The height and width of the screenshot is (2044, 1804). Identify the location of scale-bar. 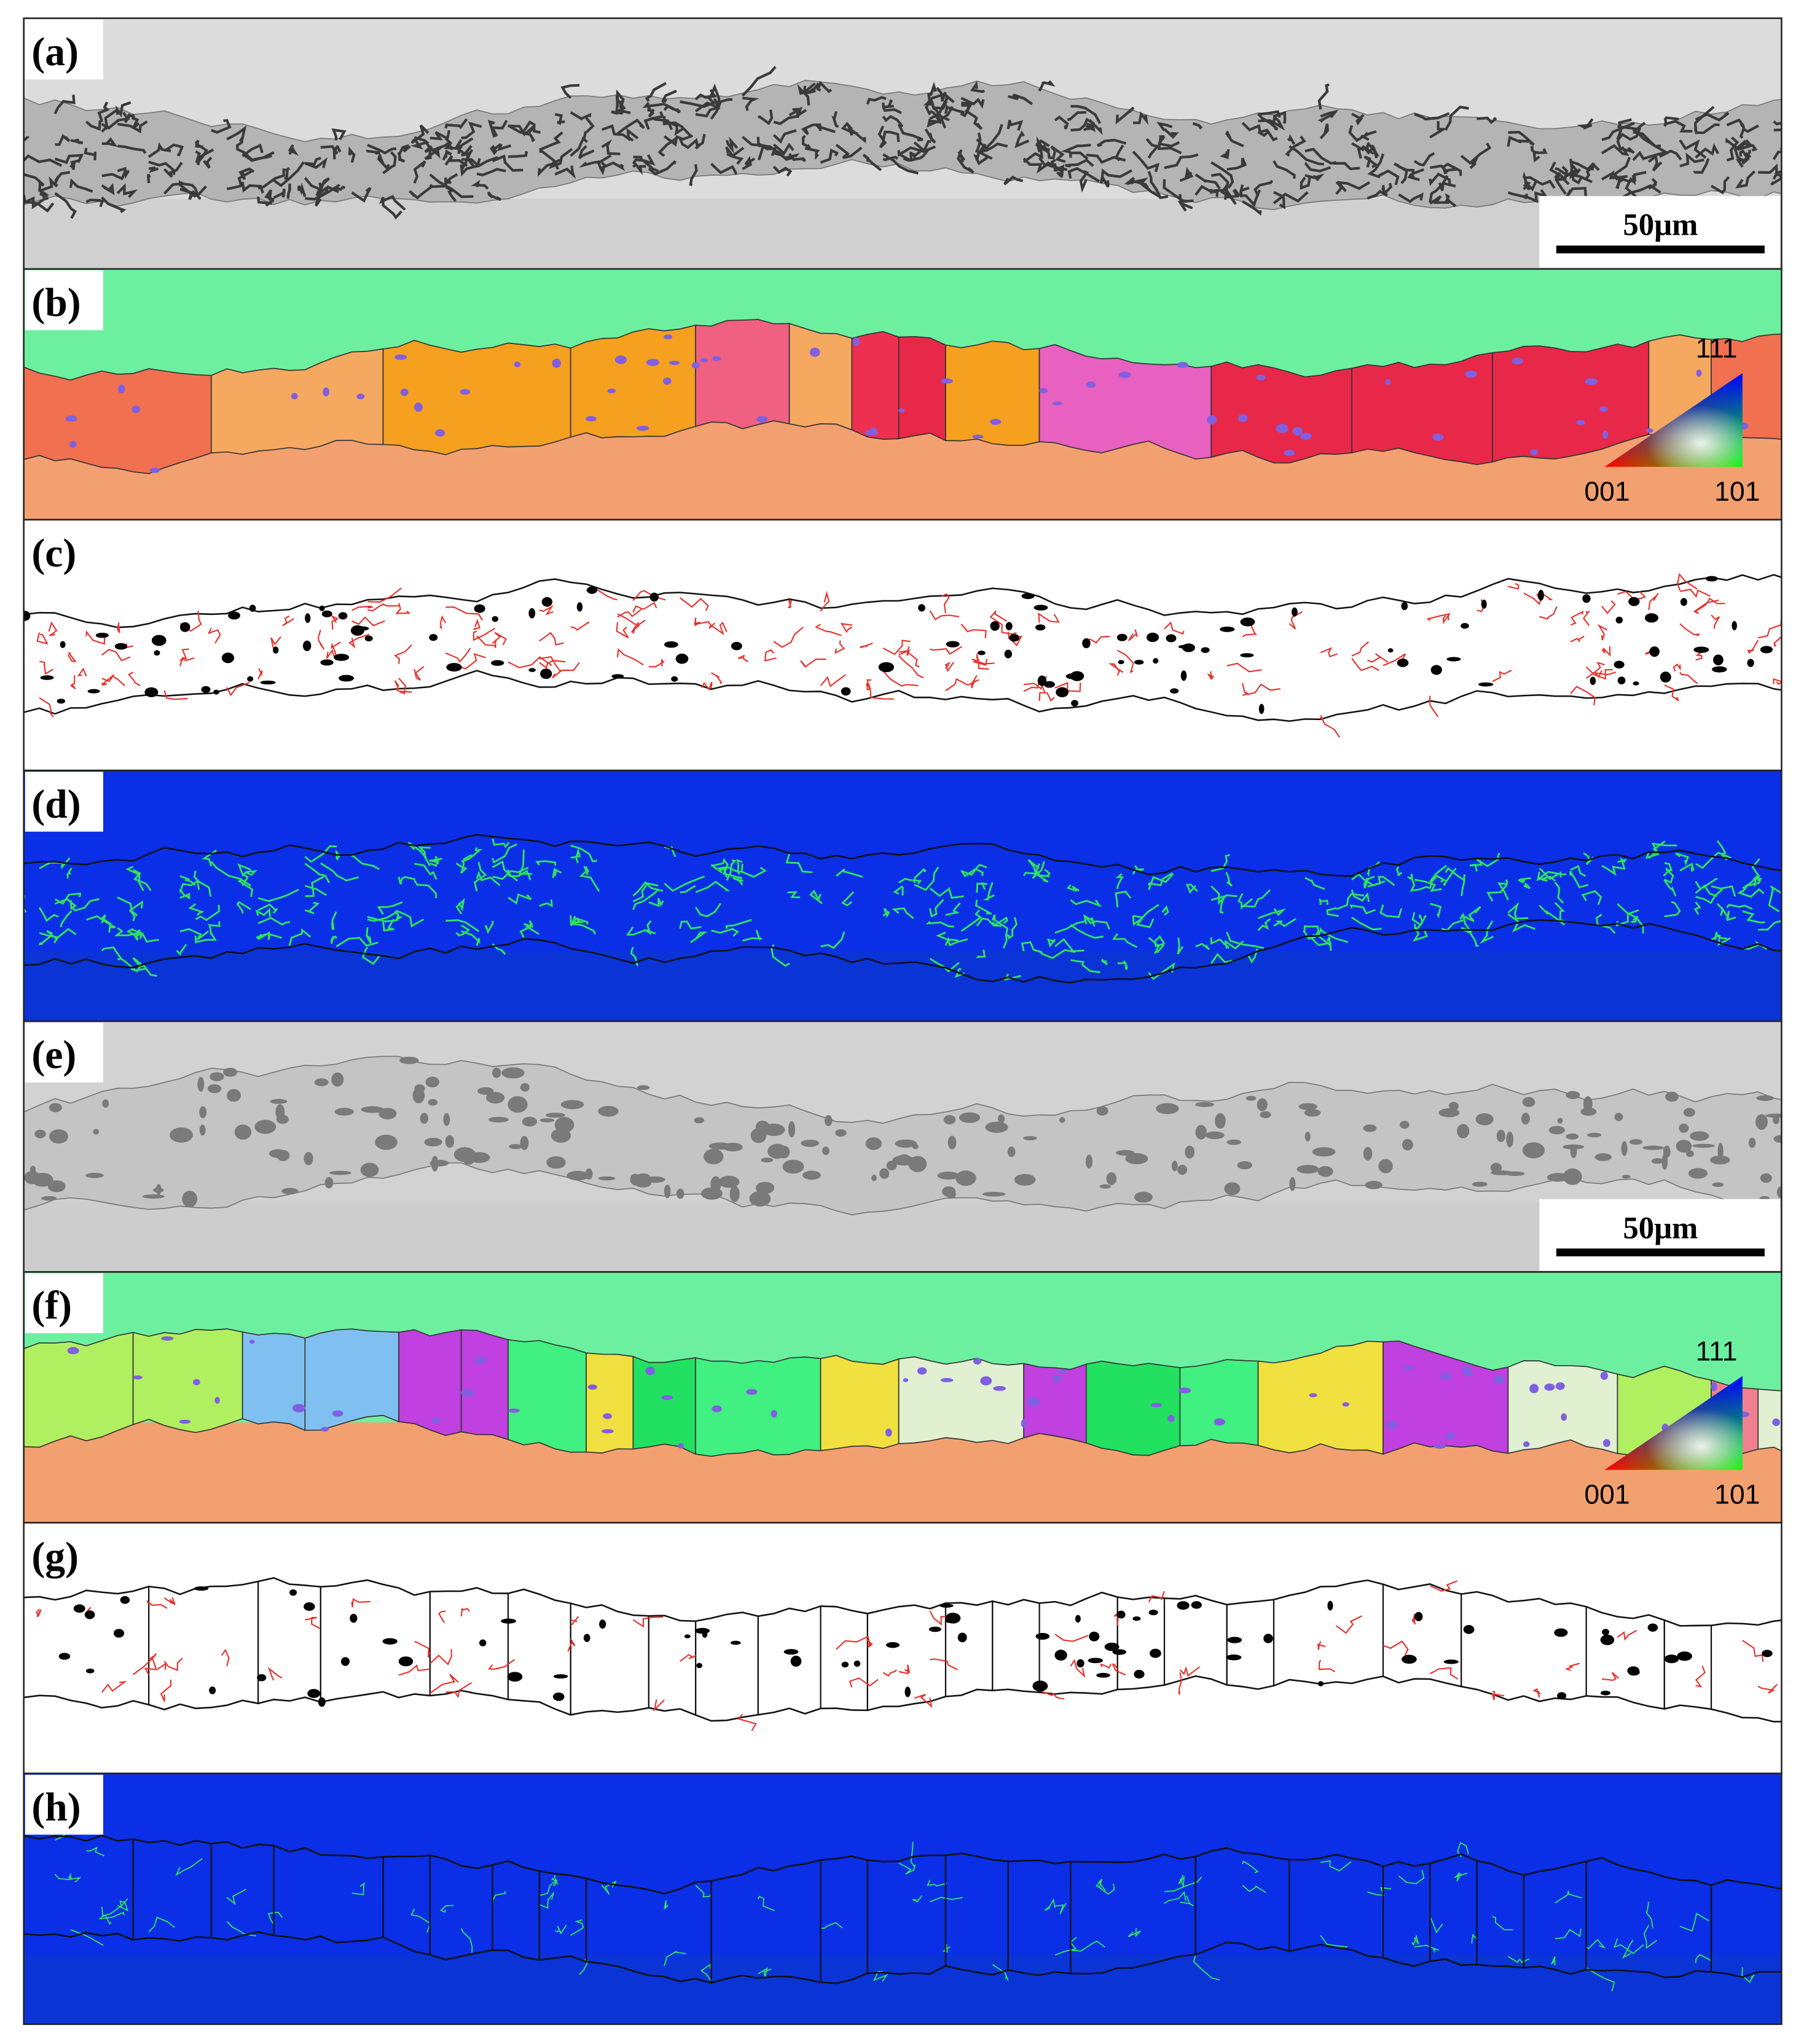
(1660, 250).